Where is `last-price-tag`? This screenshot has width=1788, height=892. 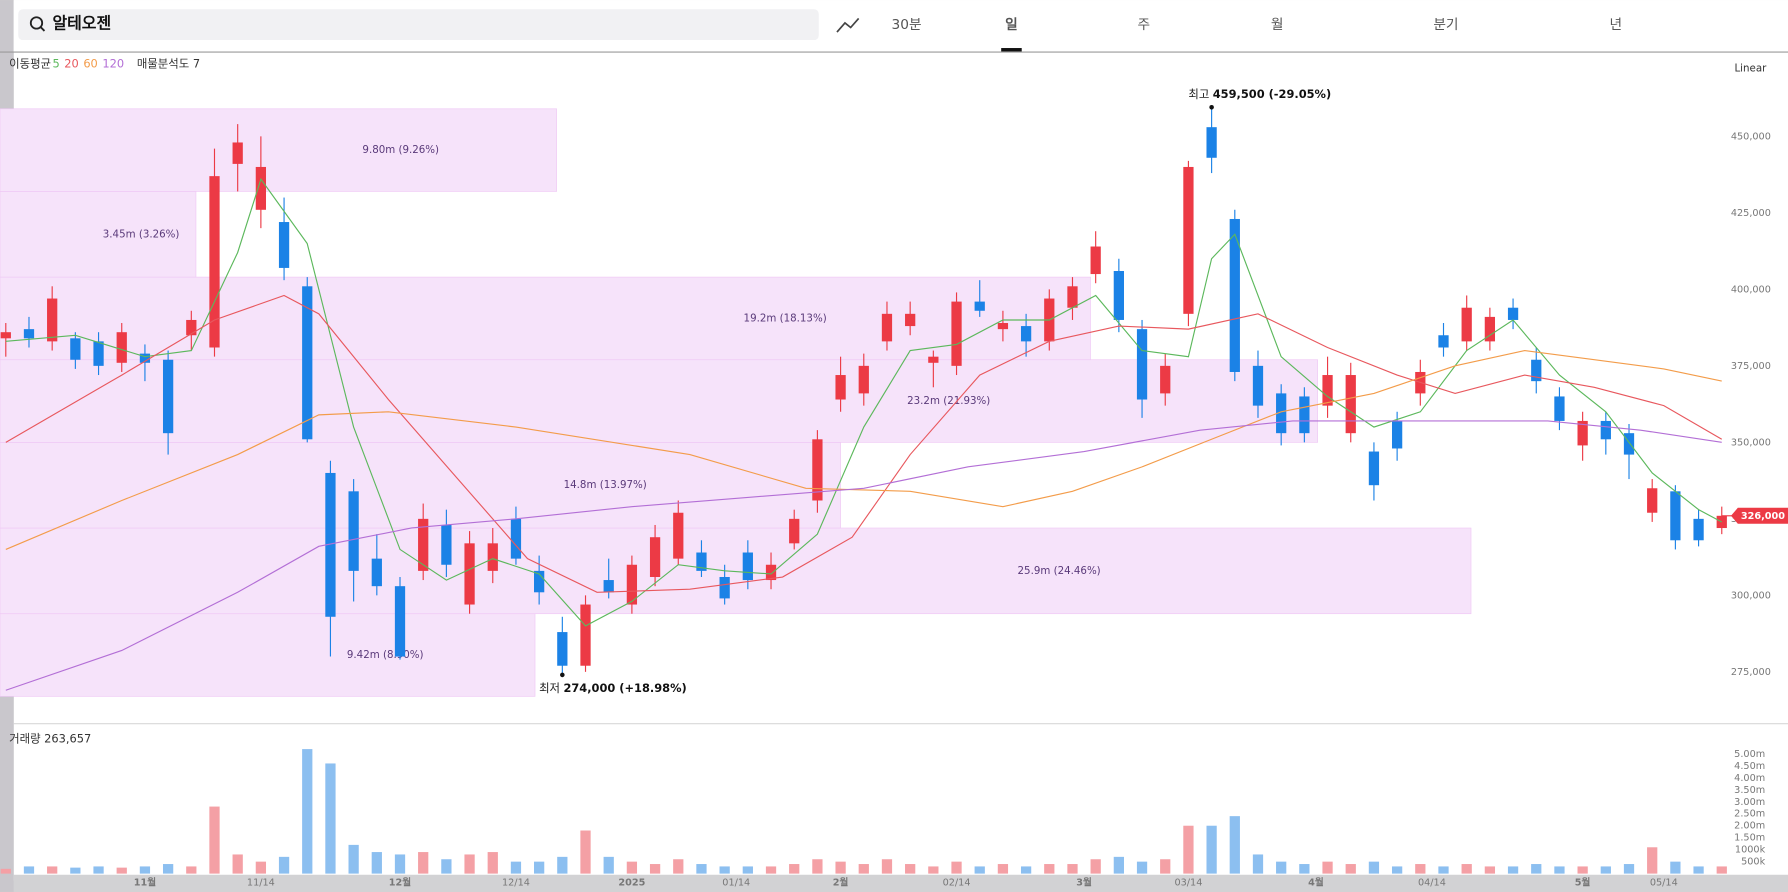
last-price-tag is located at coordinates (1759, 515).